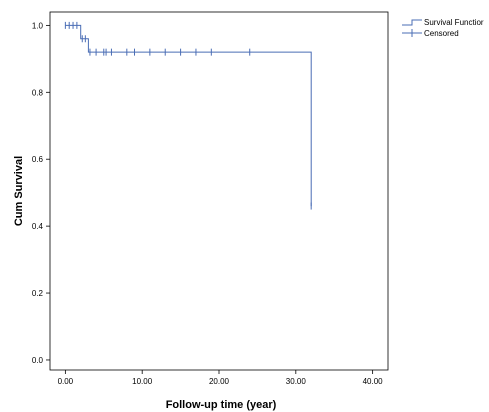 The width and height of the screenshot is (489, 412). What do you see at coordinates (221, 405) in the screenshot?
I see `x-axis-title: Follow-up time (year)` at bounding box center [221, 405].